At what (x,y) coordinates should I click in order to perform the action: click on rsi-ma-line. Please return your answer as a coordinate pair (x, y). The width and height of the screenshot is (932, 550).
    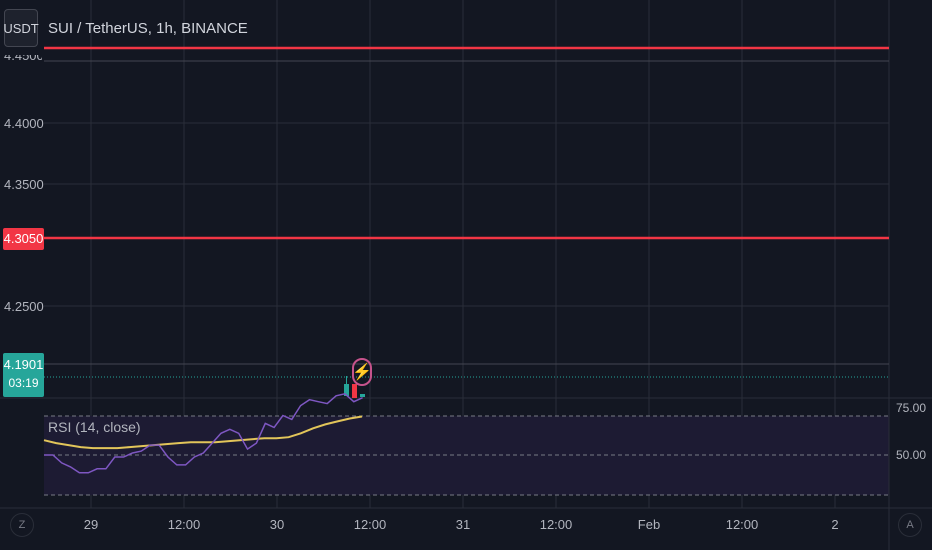
    Looking at the image, I should click on (203, 432).